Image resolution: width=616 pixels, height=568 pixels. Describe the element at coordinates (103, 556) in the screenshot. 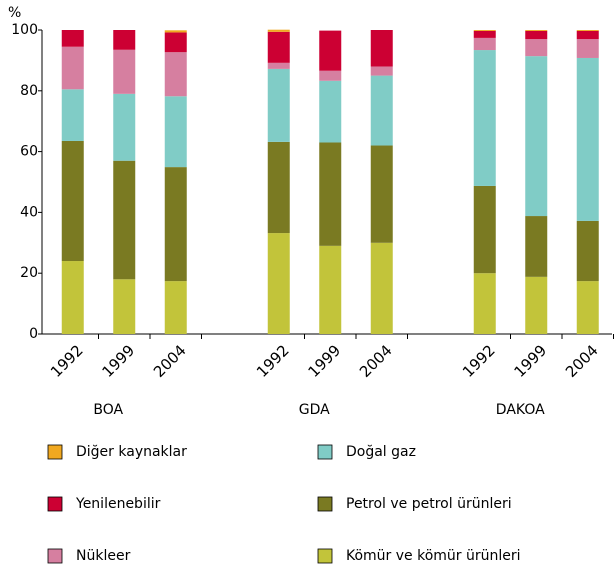

I see `legend-label: Nükleer` at that location.